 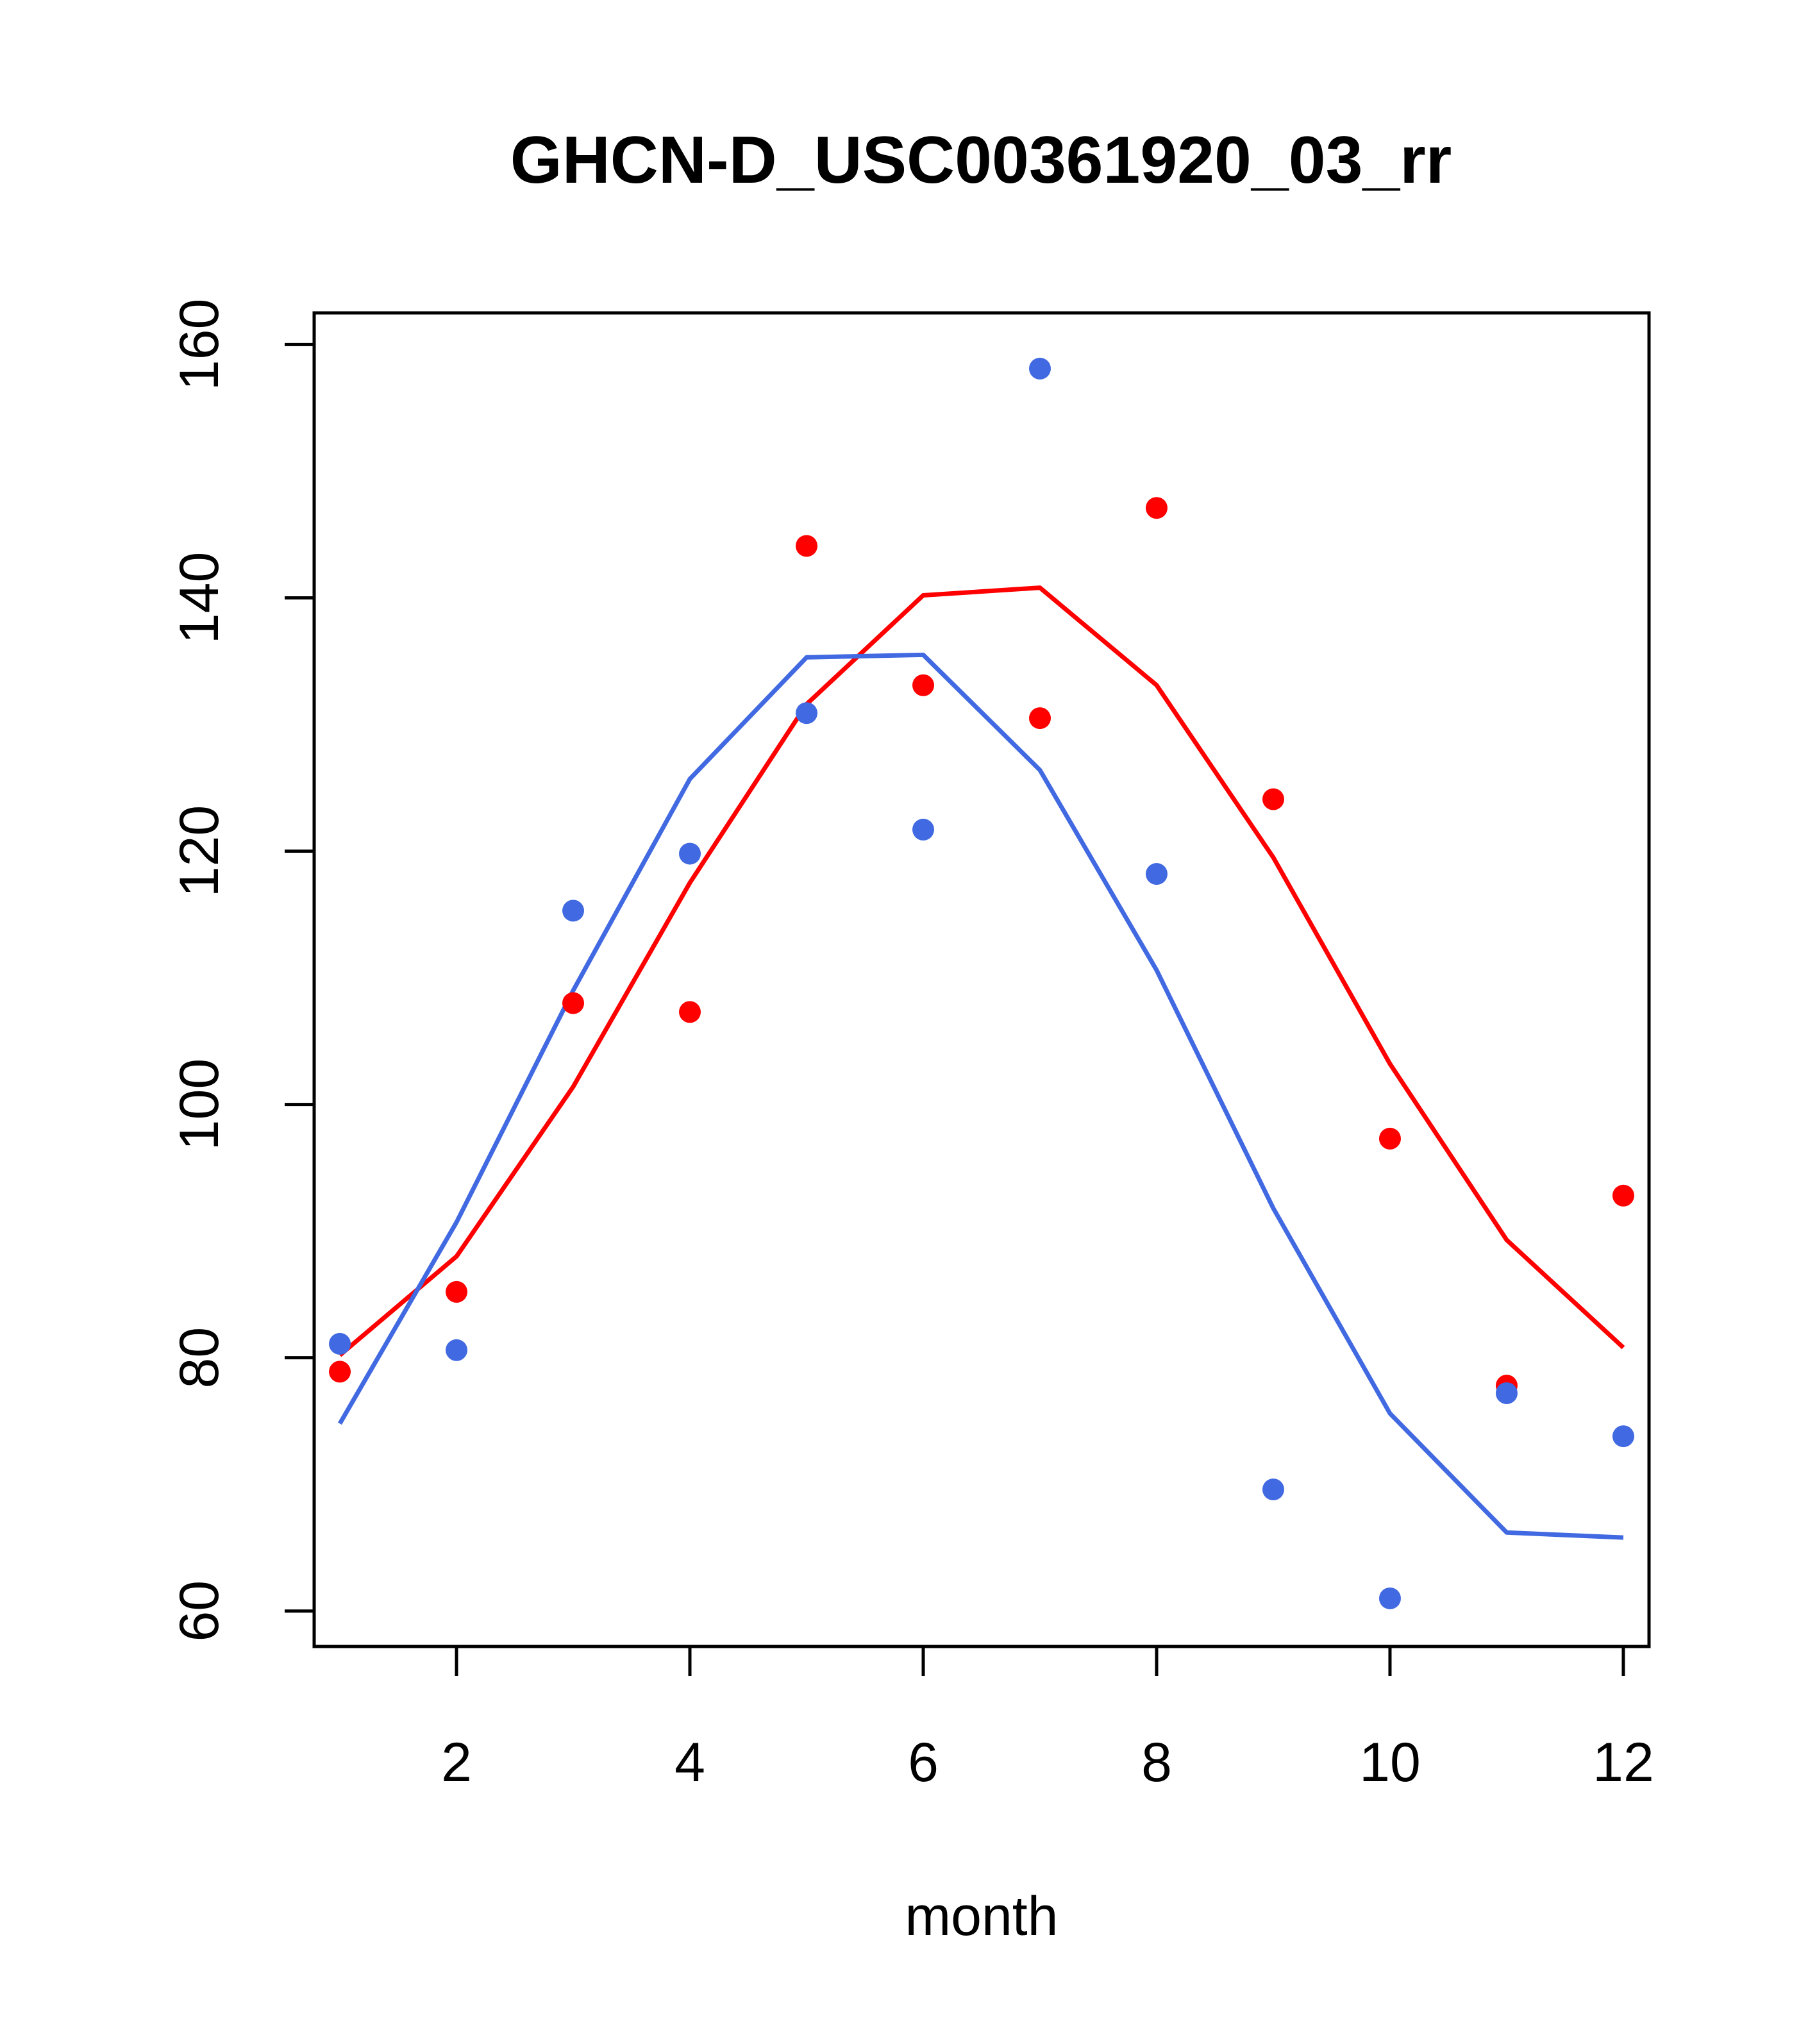 What do you see at coordinates (200, 345) in the screenshot?
I see `y-tick-label: 160` at bounding box center [200, 345].